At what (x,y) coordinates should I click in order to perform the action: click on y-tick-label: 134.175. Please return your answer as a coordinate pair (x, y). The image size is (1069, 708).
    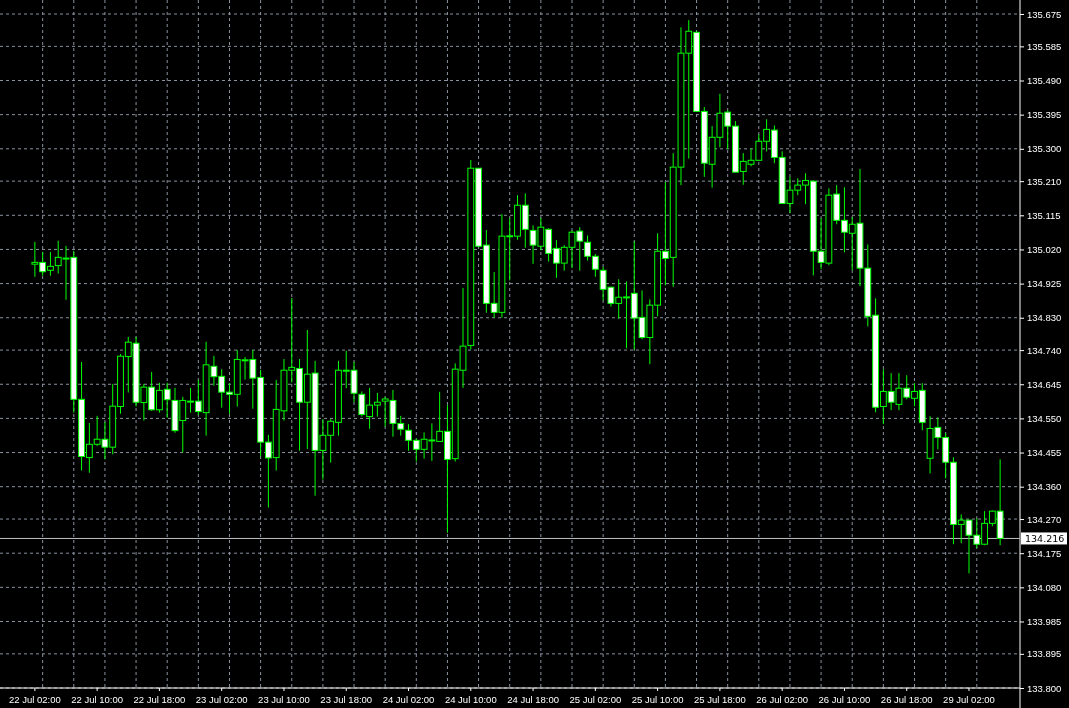
    Looking at the image, I should click on (1044, 553).